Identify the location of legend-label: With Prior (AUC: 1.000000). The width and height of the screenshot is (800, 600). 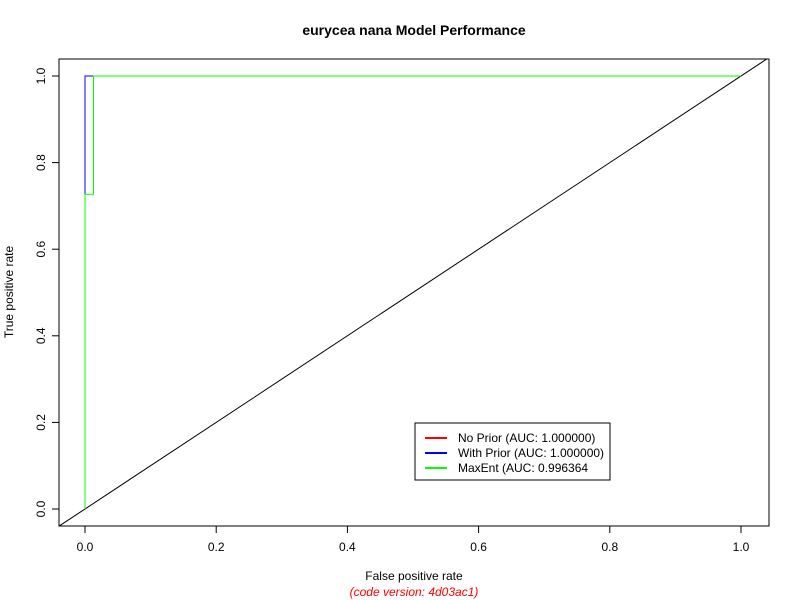
(531, 453).